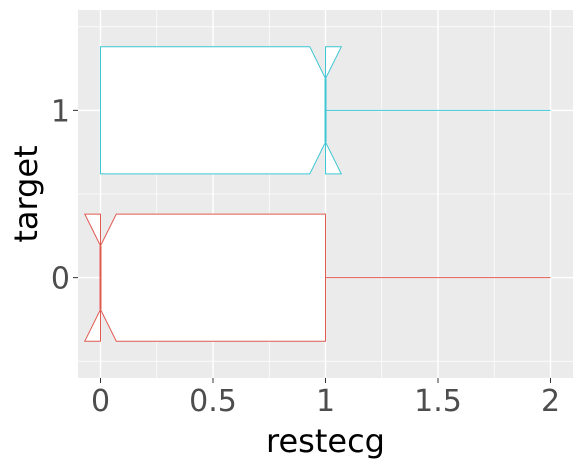  I want to click on y-tick-label: 1, so click(60, 111).